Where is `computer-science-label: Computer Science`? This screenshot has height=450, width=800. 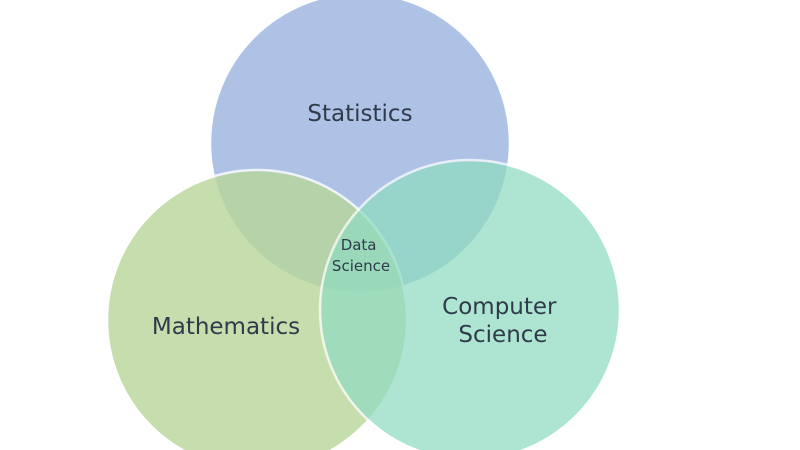
computer-science-label: Computer Science is located at coordinates (503, 321).